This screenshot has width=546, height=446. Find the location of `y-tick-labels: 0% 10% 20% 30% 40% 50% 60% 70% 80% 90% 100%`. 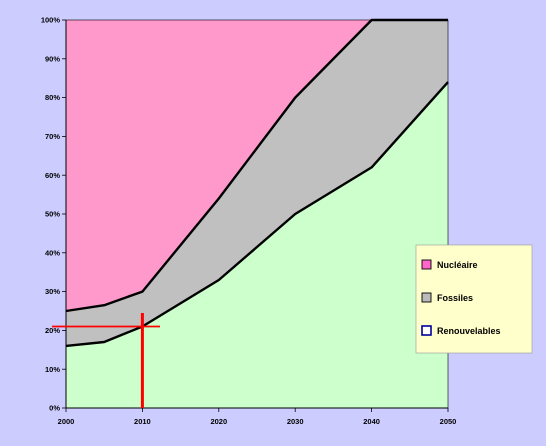

y-tick-labels: 0% 10% 20% 30% 40% 50% 60% 70% 80% 90% 100% is located at coordinates (51, 214).